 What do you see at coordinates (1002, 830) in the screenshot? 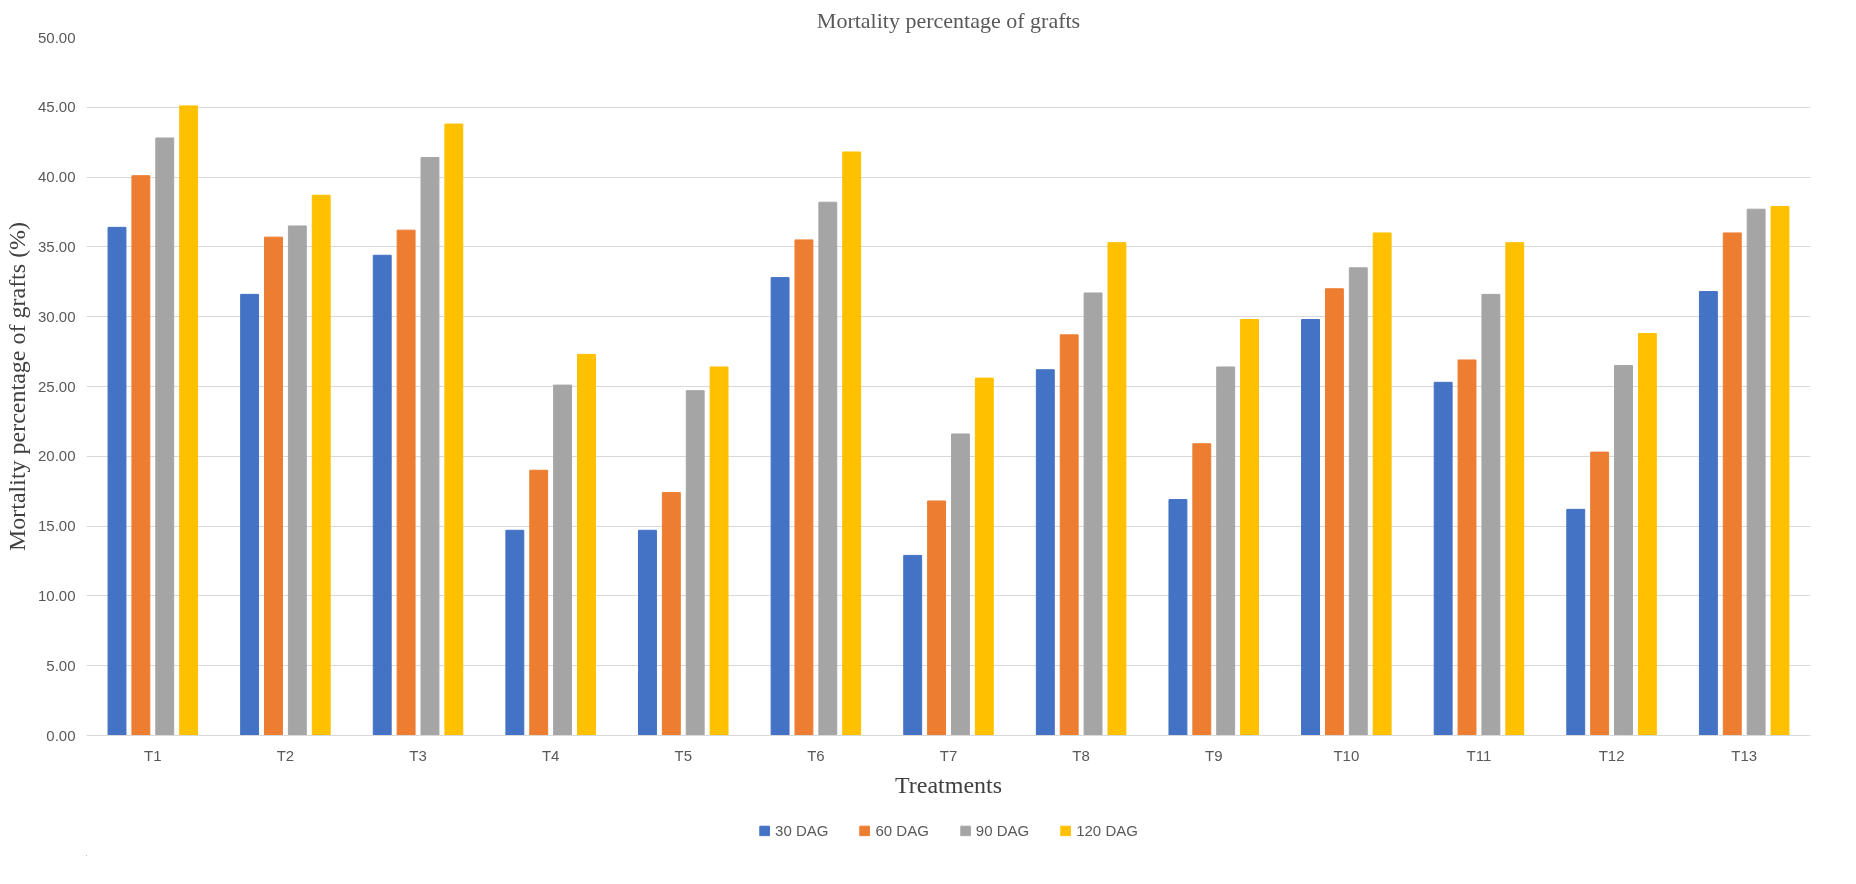
I see `legend-label: 90 DAG` at bounding box center [1002, 830].